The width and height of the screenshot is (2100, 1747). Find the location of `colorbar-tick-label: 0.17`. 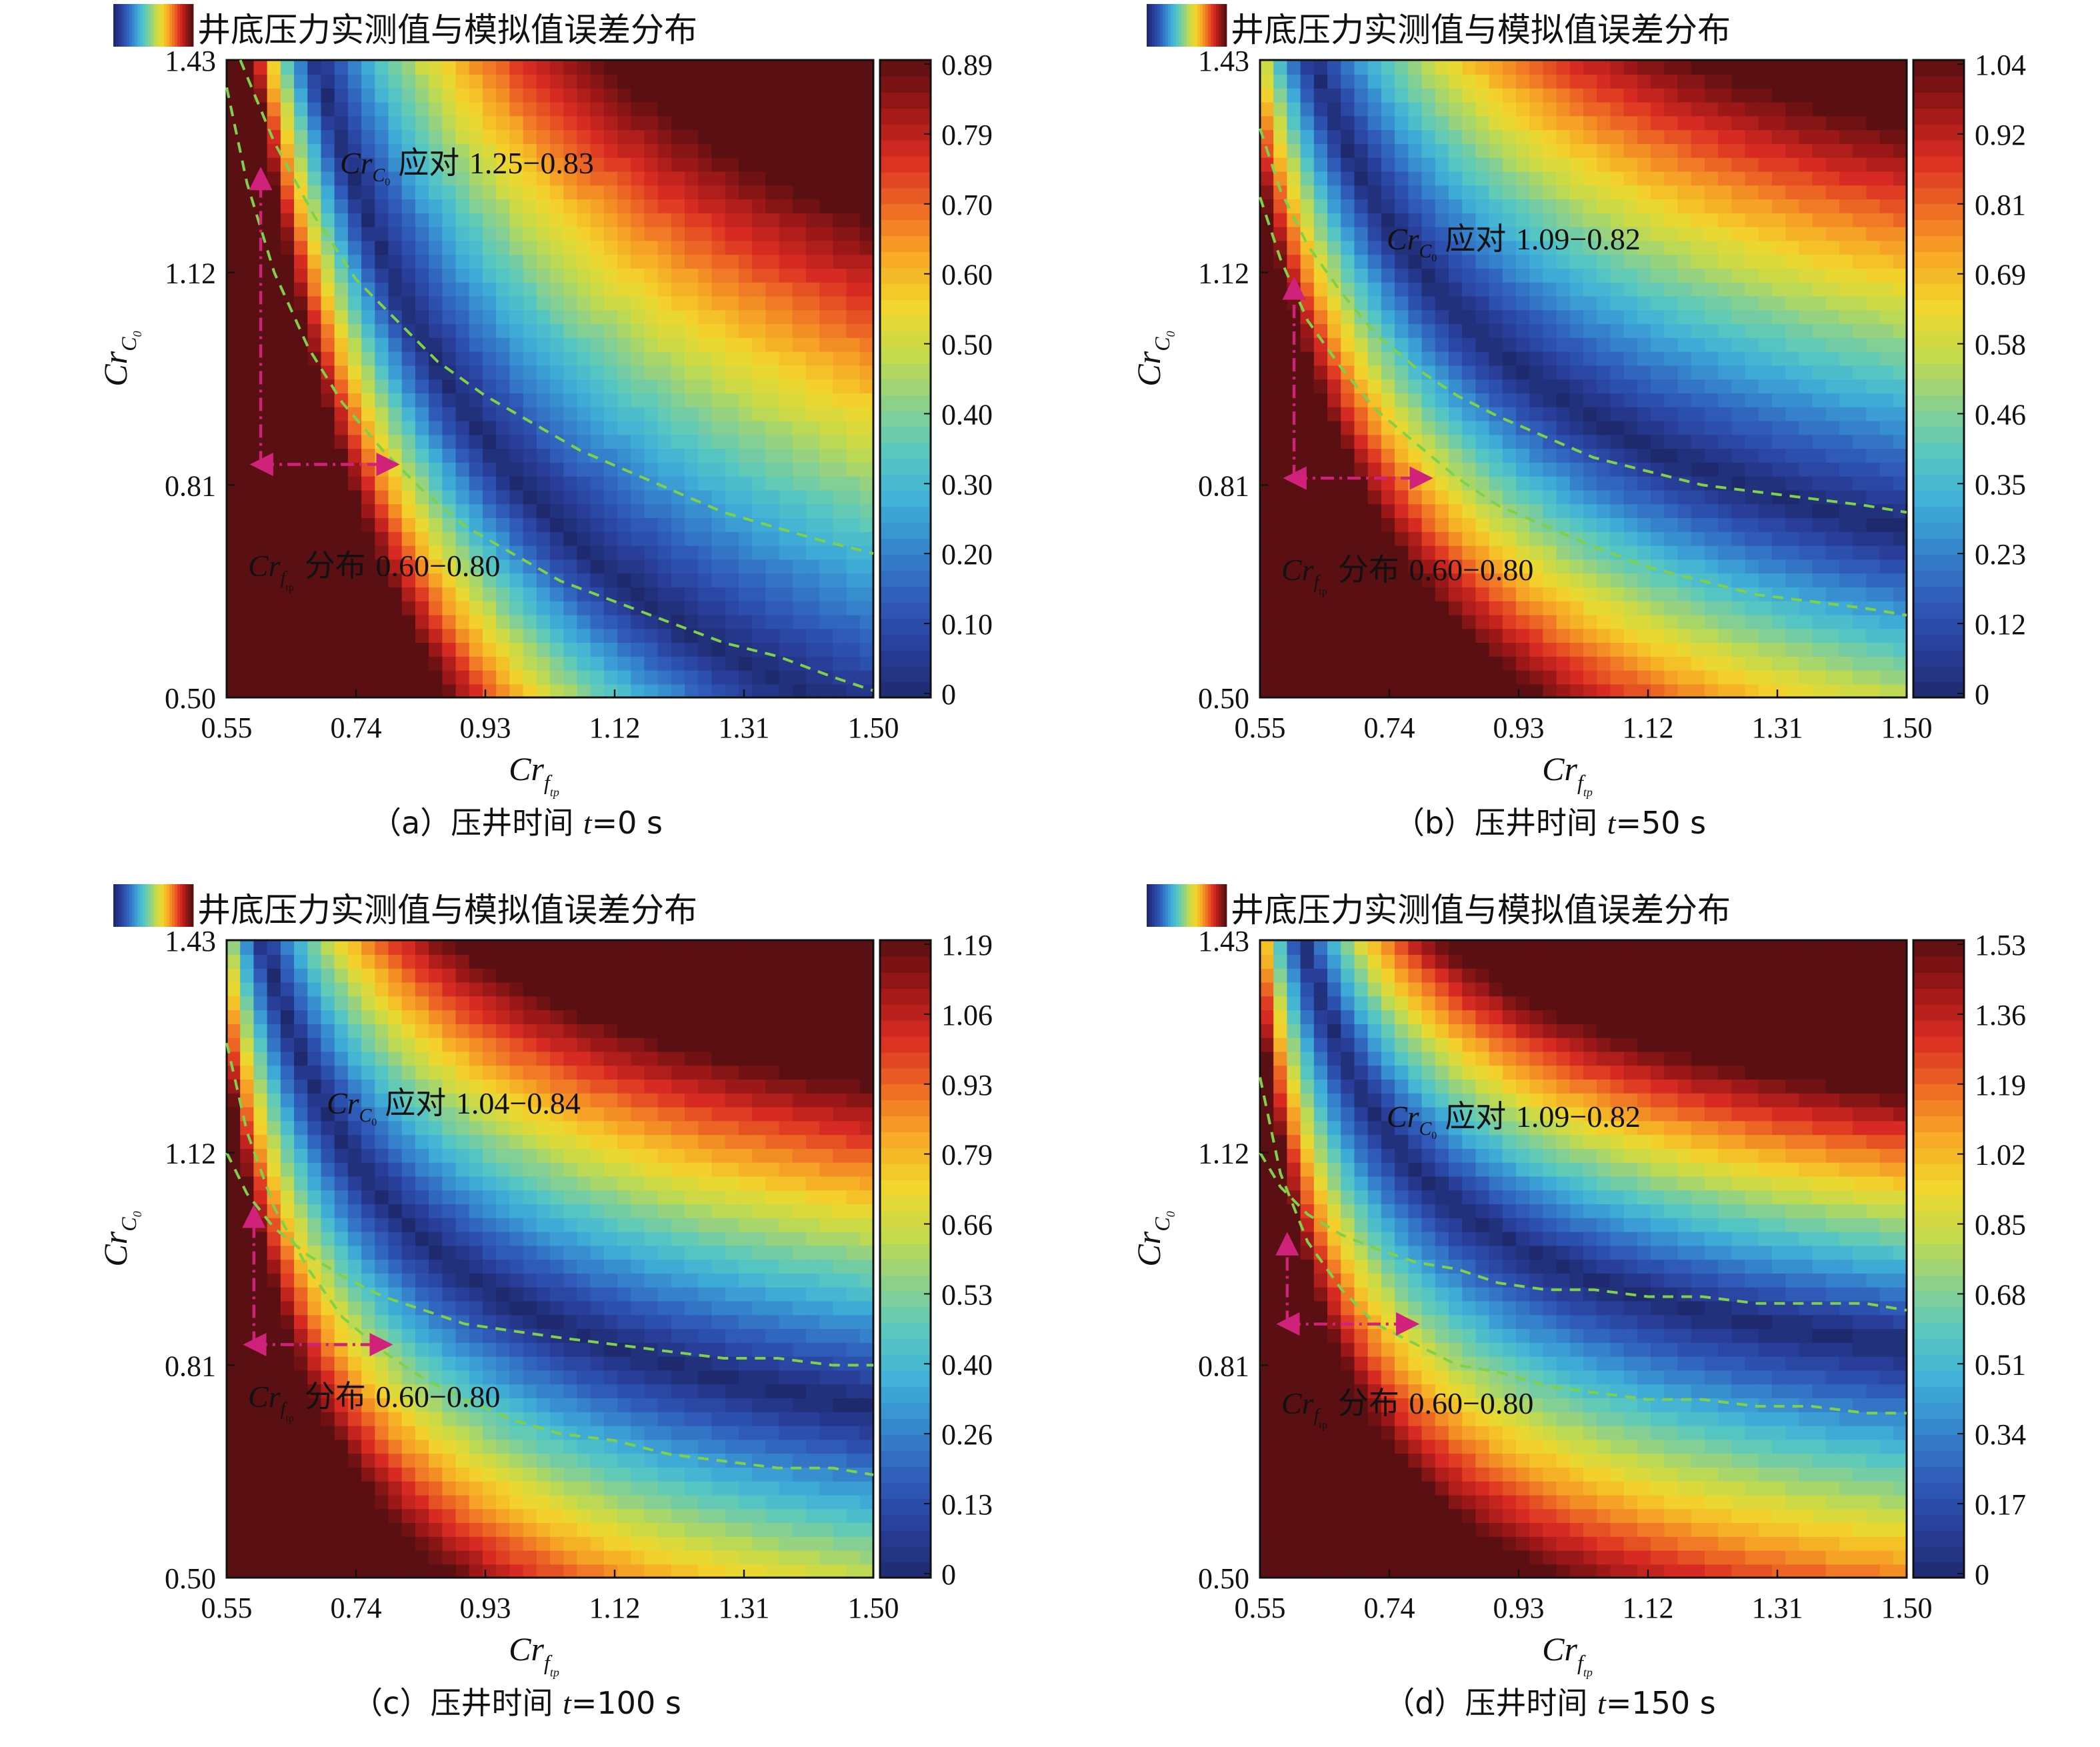

colorbar-tick-label: 0.17 is located at coordinates (2000, 1505).